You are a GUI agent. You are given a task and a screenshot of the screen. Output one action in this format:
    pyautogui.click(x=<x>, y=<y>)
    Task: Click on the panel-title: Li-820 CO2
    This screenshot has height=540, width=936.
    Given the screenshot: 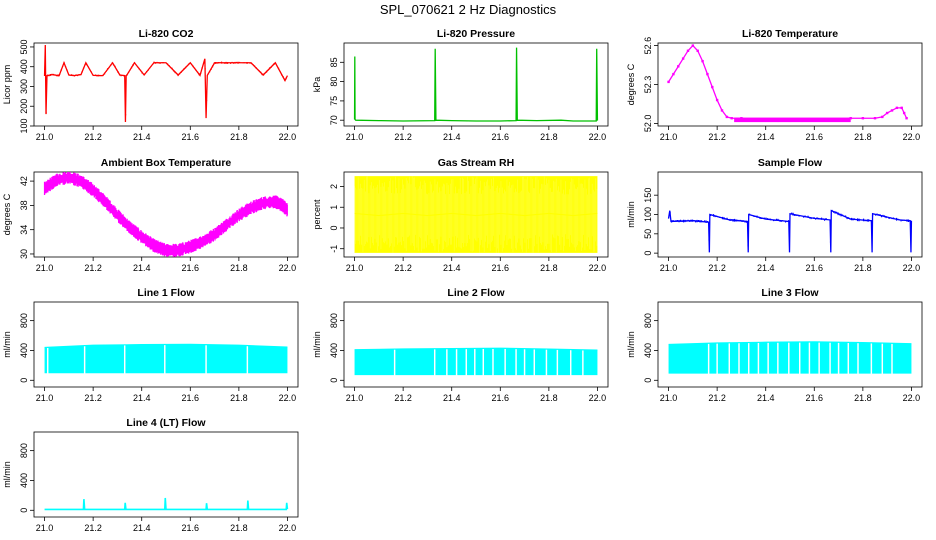 What is the action you would take?
    pyautogui.click(x=166, y=34)
    